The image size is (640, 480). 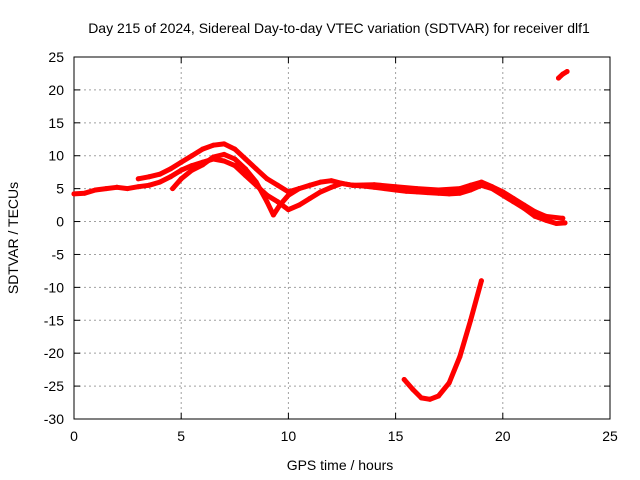 What do you see at coordinates (56, 90) in the screenshot?
I see `y-tick-label: 20` at bounding box center [56, 90].